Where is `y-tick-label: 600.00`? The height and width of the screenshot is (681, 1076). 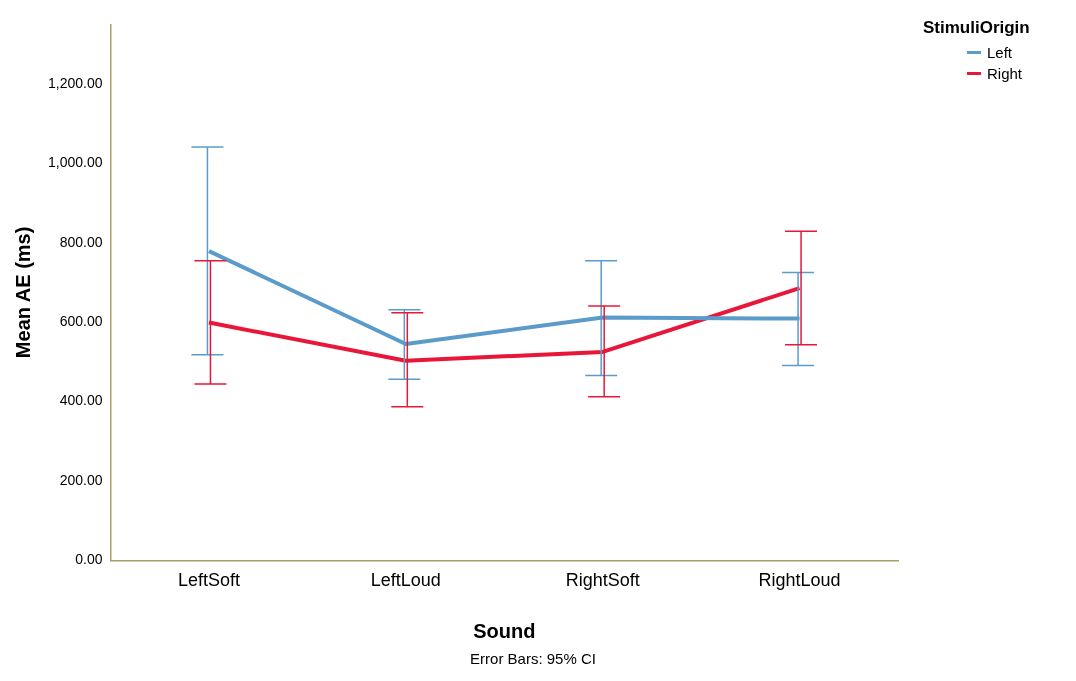 y-tick-label: 600.00 is located at coordinates (81, 321).